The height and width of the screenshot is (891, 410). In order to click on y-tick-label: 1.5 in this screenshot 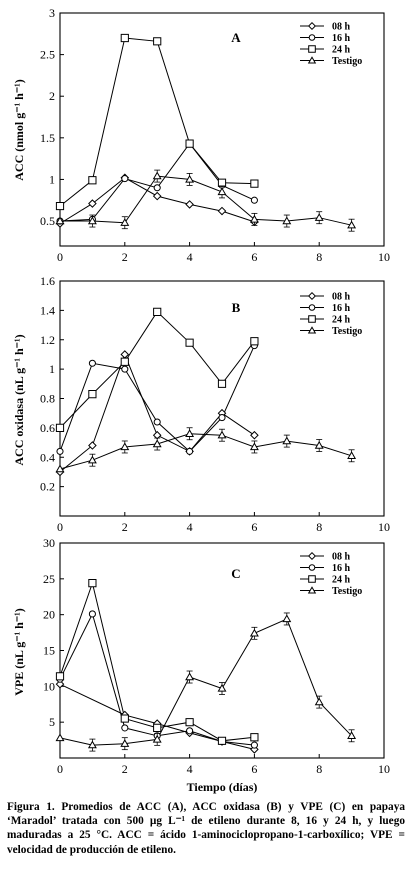, I will do `click(47, 138)`.